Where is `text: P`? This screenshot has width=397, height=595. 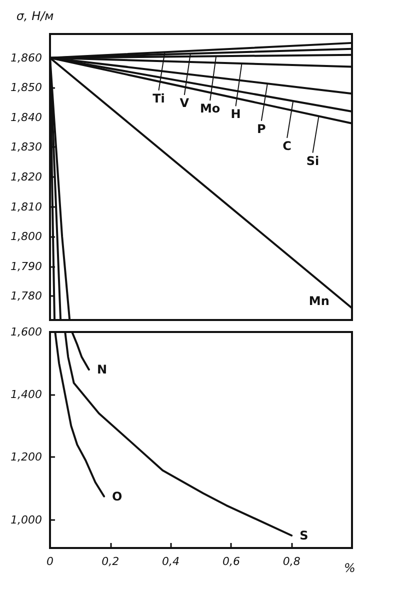
text: P is located at coordinates (261, 129).